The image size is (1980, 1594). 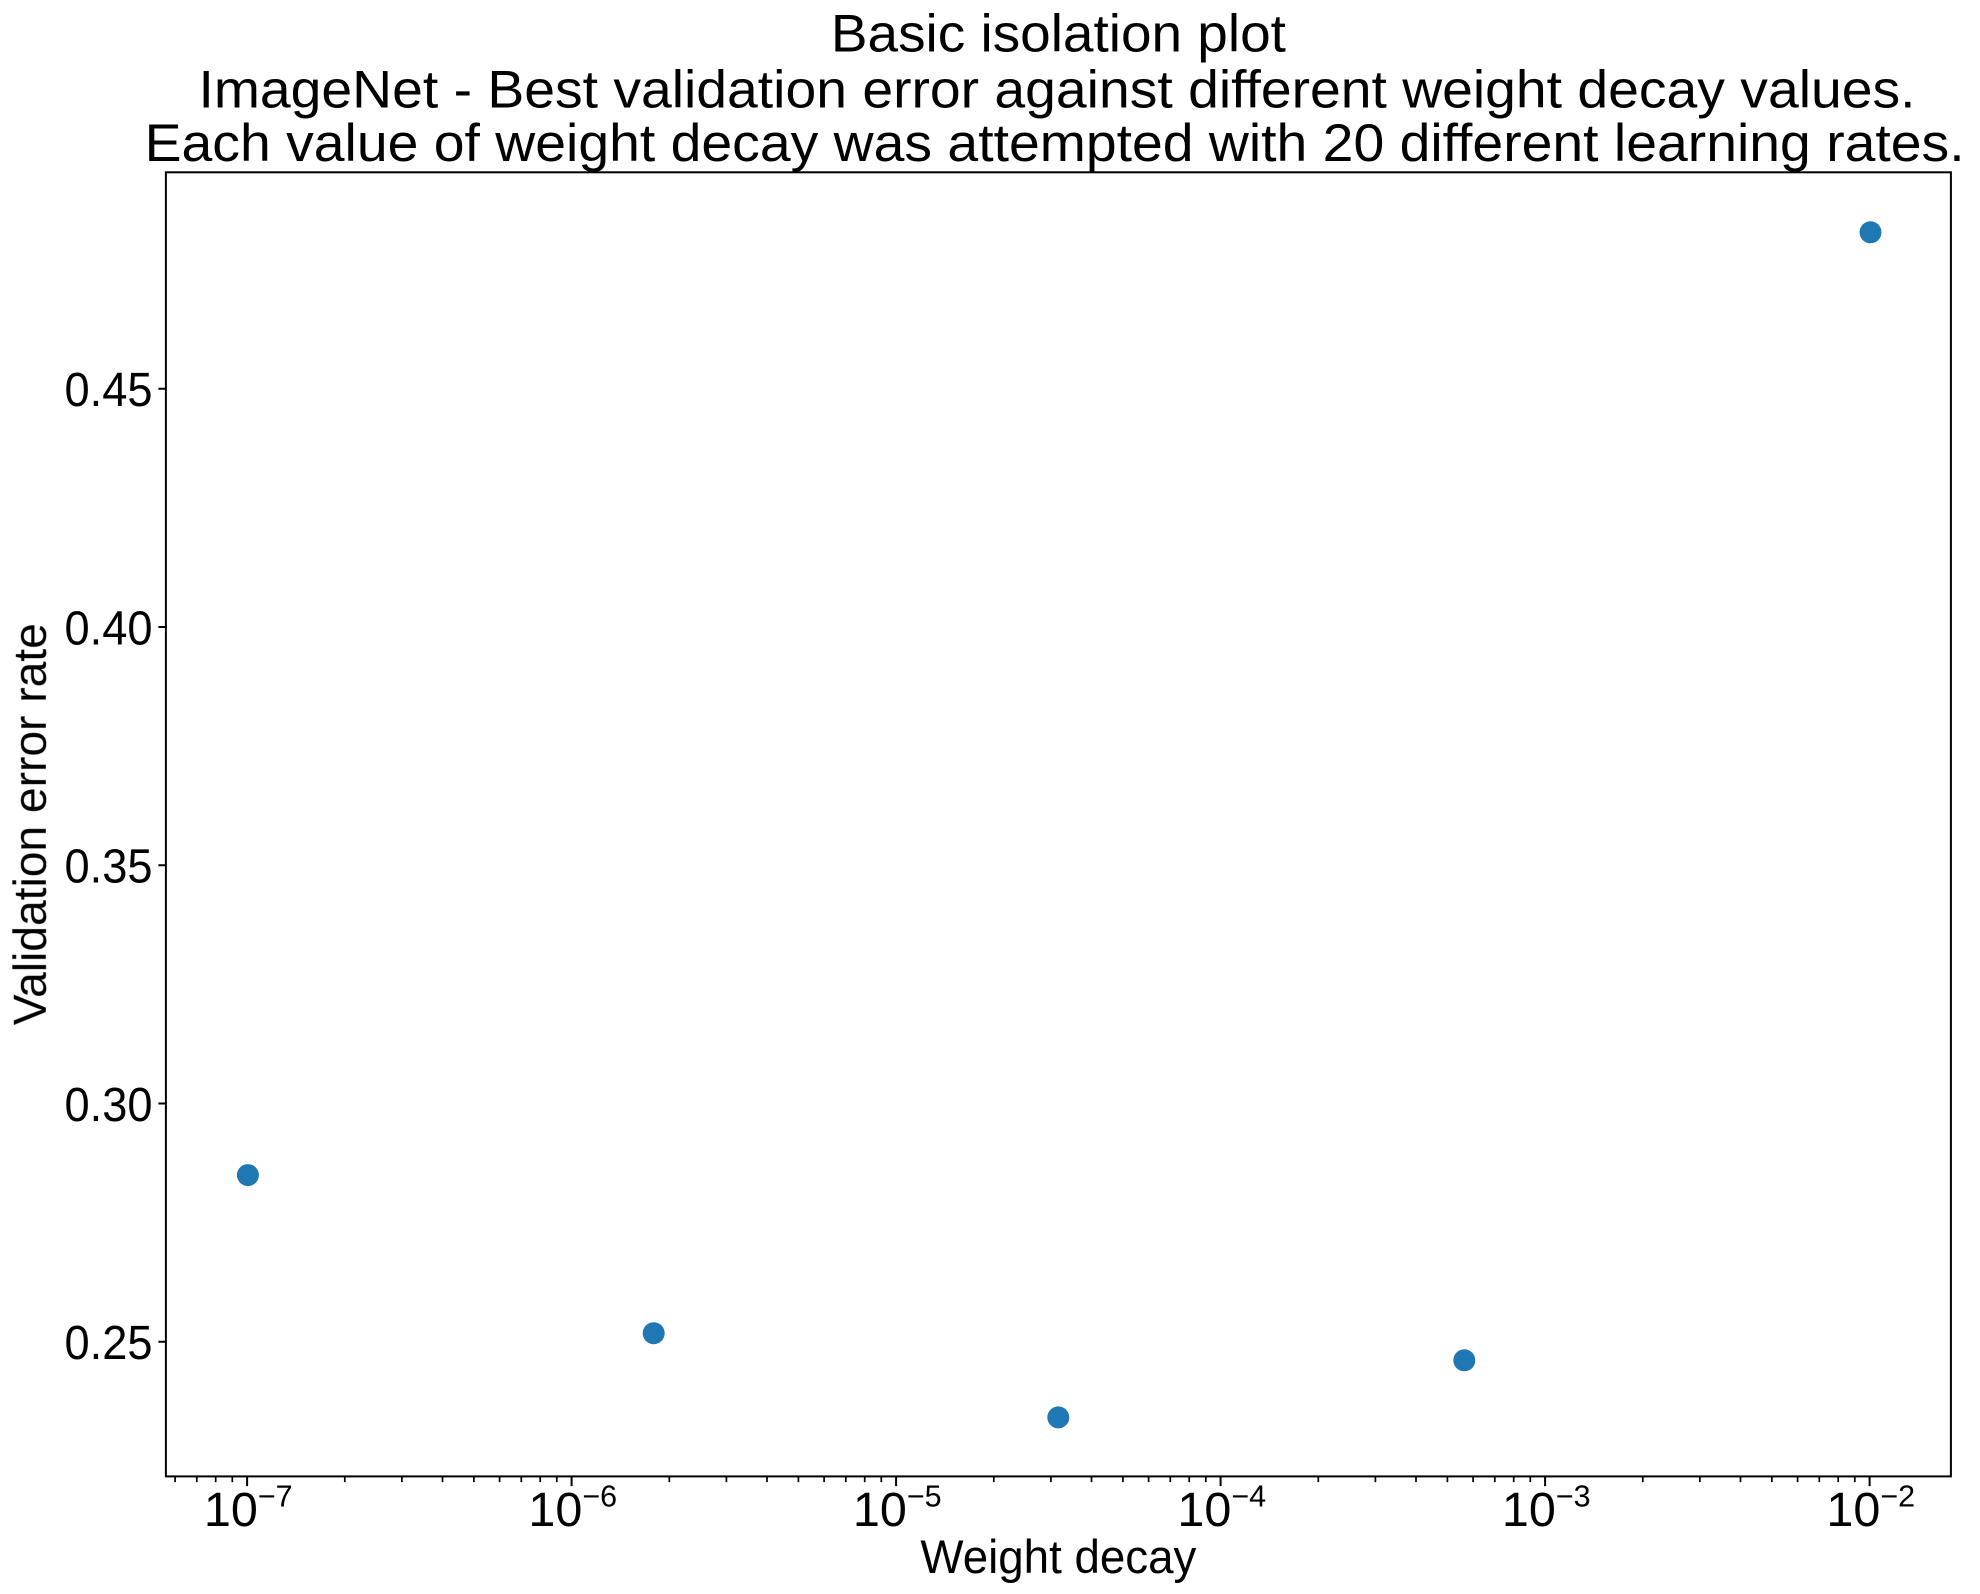 I want to click on svg-text: 10⁻⁴, so click(x=1221, y=1509).